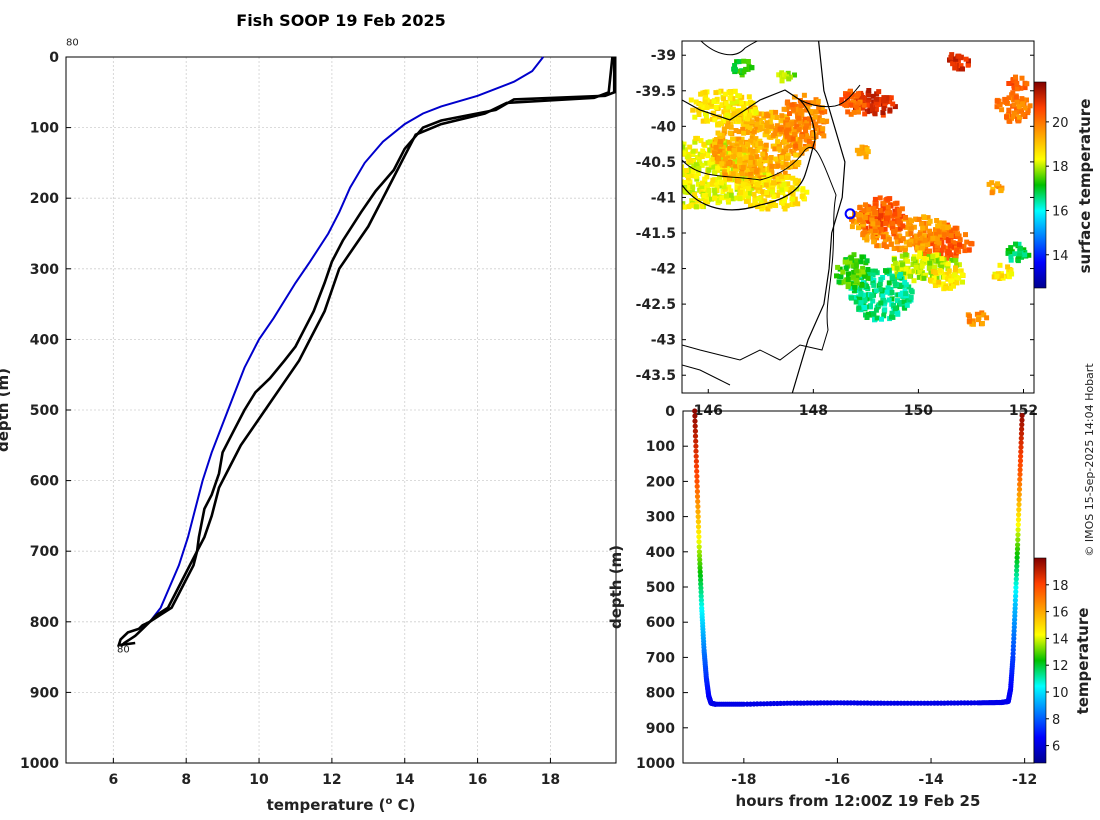 The height and width of the screenshot is (820, 1100). Describe the element at coordinates (660, 694) in the screenshot. I see `section-y-tick-label: 800` at that location.